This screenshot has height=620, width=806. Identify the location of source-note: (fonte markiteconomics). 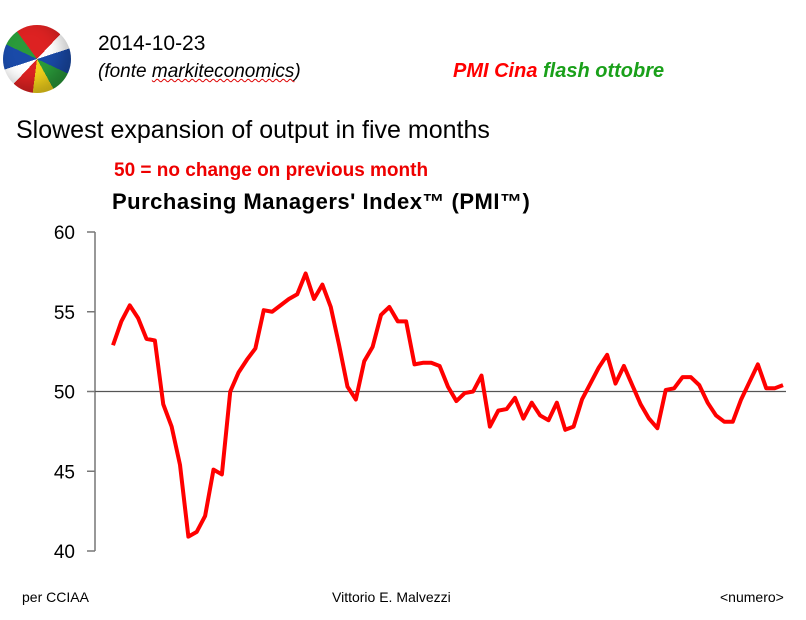
(199, 72).